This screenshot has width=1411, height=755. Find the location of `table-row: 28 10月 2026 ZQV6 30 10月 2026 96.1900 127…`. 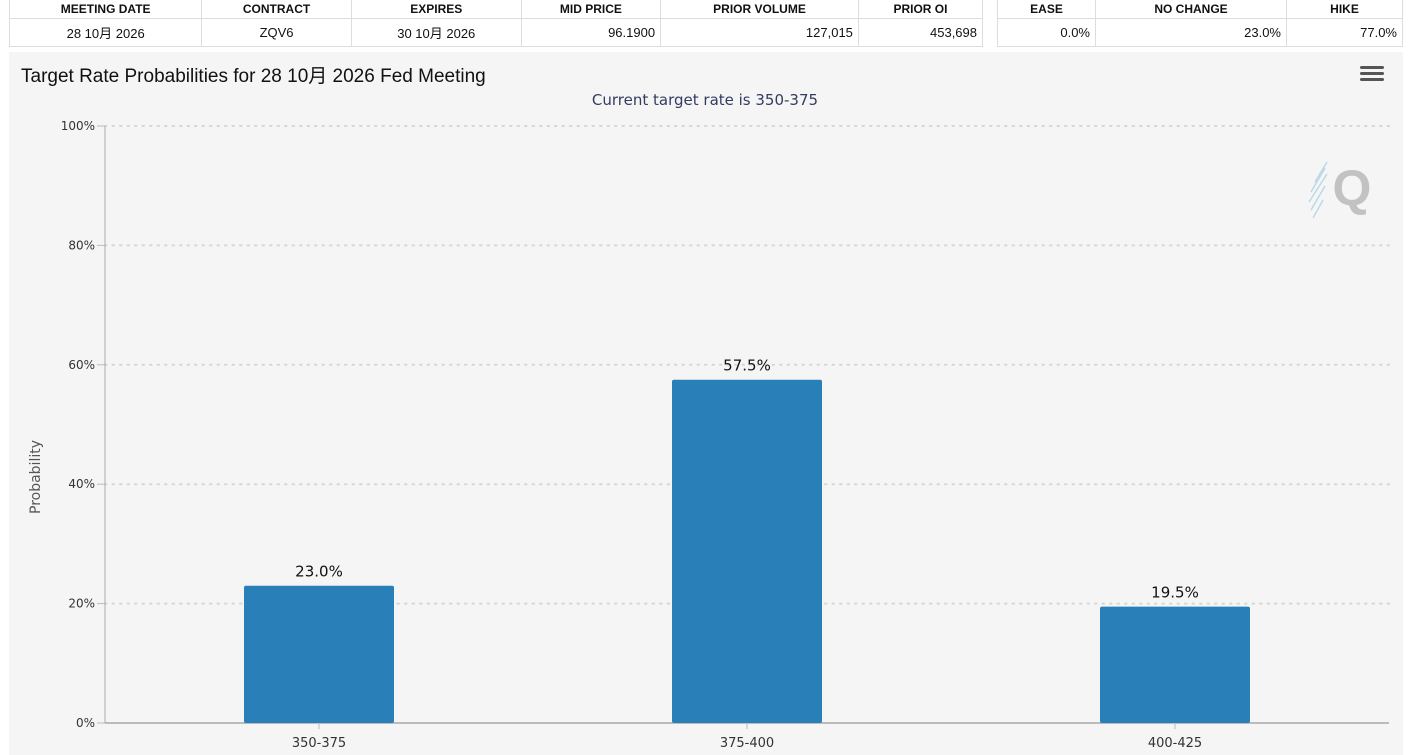

table-row: 28 10月 2026 ZQV6 30 10月 2026 96.1900 127… is located at coordinates (496, 32).